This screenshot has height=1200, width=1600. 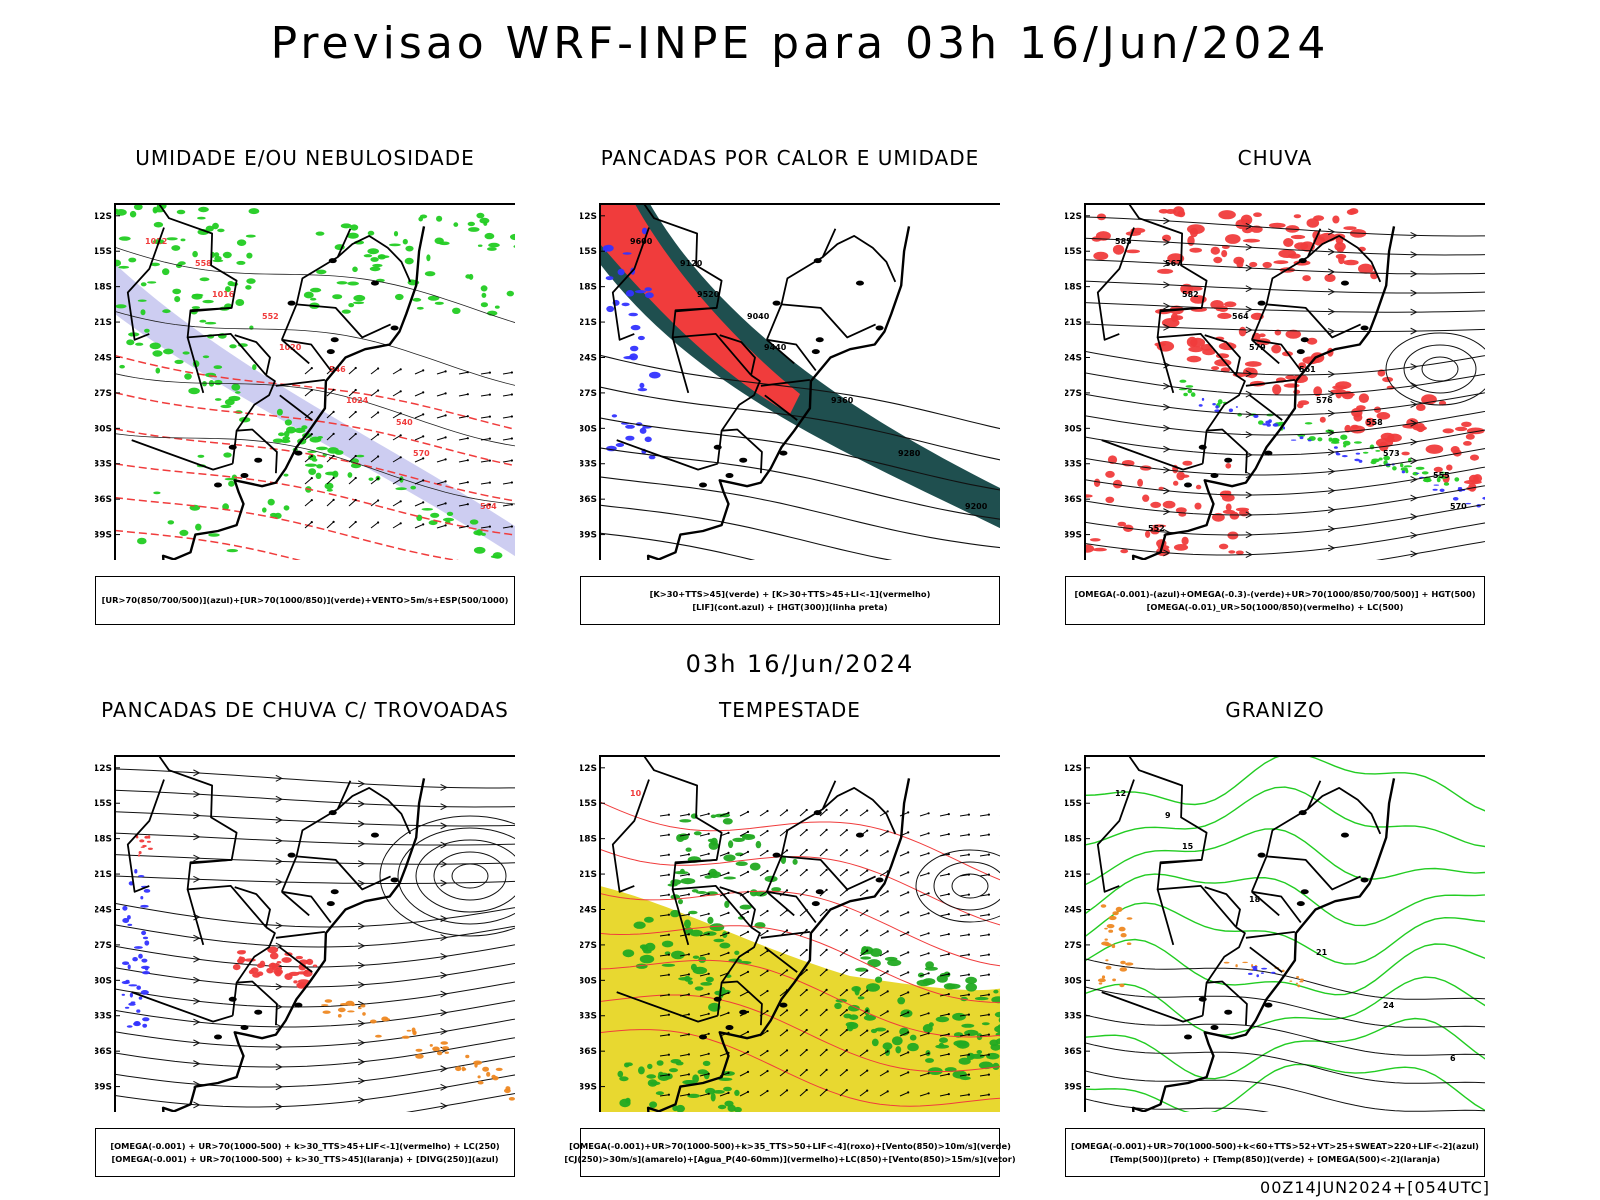 I want to click on streamline, so click(x=315, y=839).